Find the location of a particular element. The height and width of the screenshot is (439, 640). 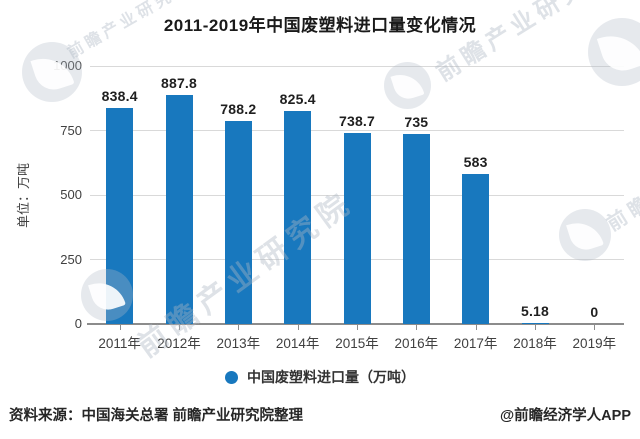

x-tick-label: 2017年 is located at coordinates (475, 343).